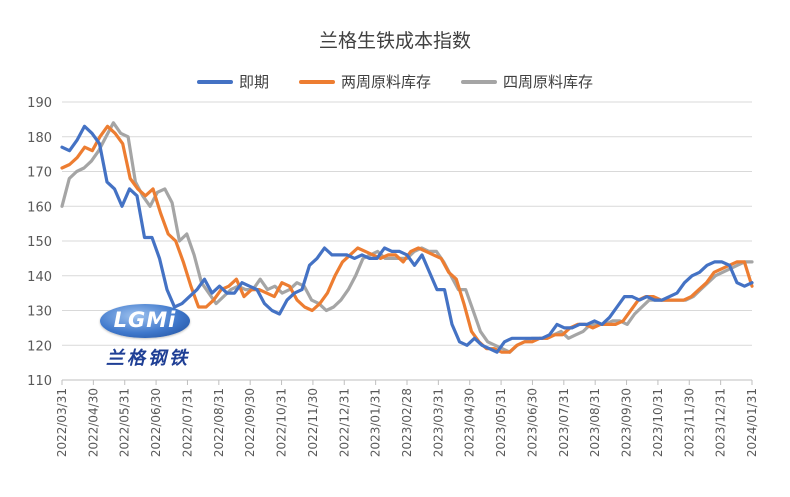 The width and height of the screenshot is (790, 497). I want to click on legend-item-spot: 即期, so click(232, 81).